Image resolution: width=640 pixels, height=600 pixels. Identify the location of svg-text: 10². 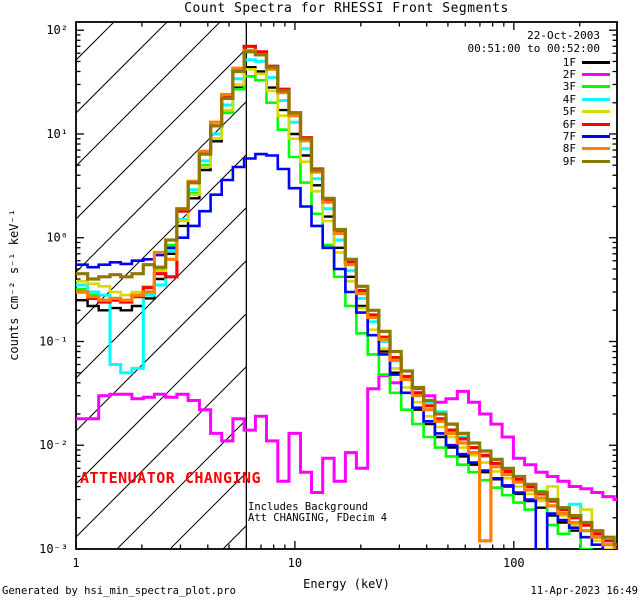
(57, 30).